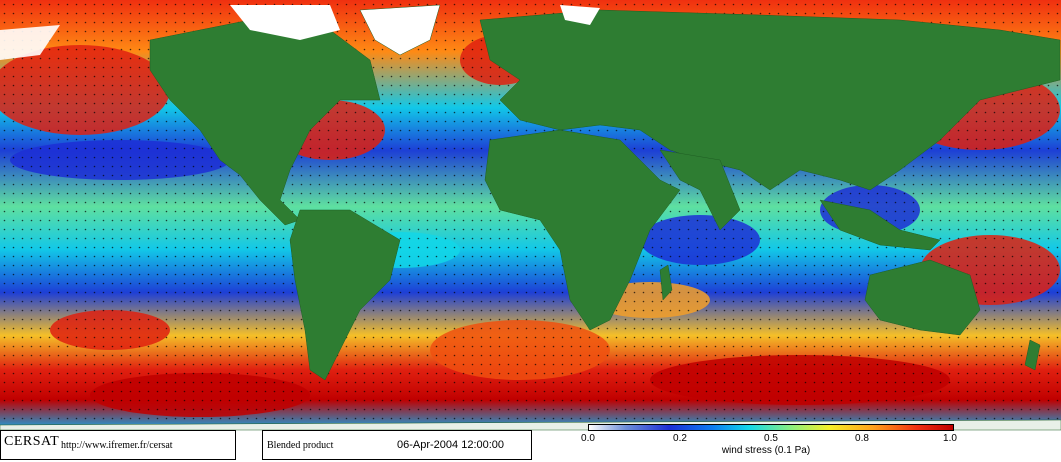 This screenshot has width=1061, height=462. What do you see at coordinates (400, 30) in the screenshot?
I see `greenland` at bounding box center [400, 30].